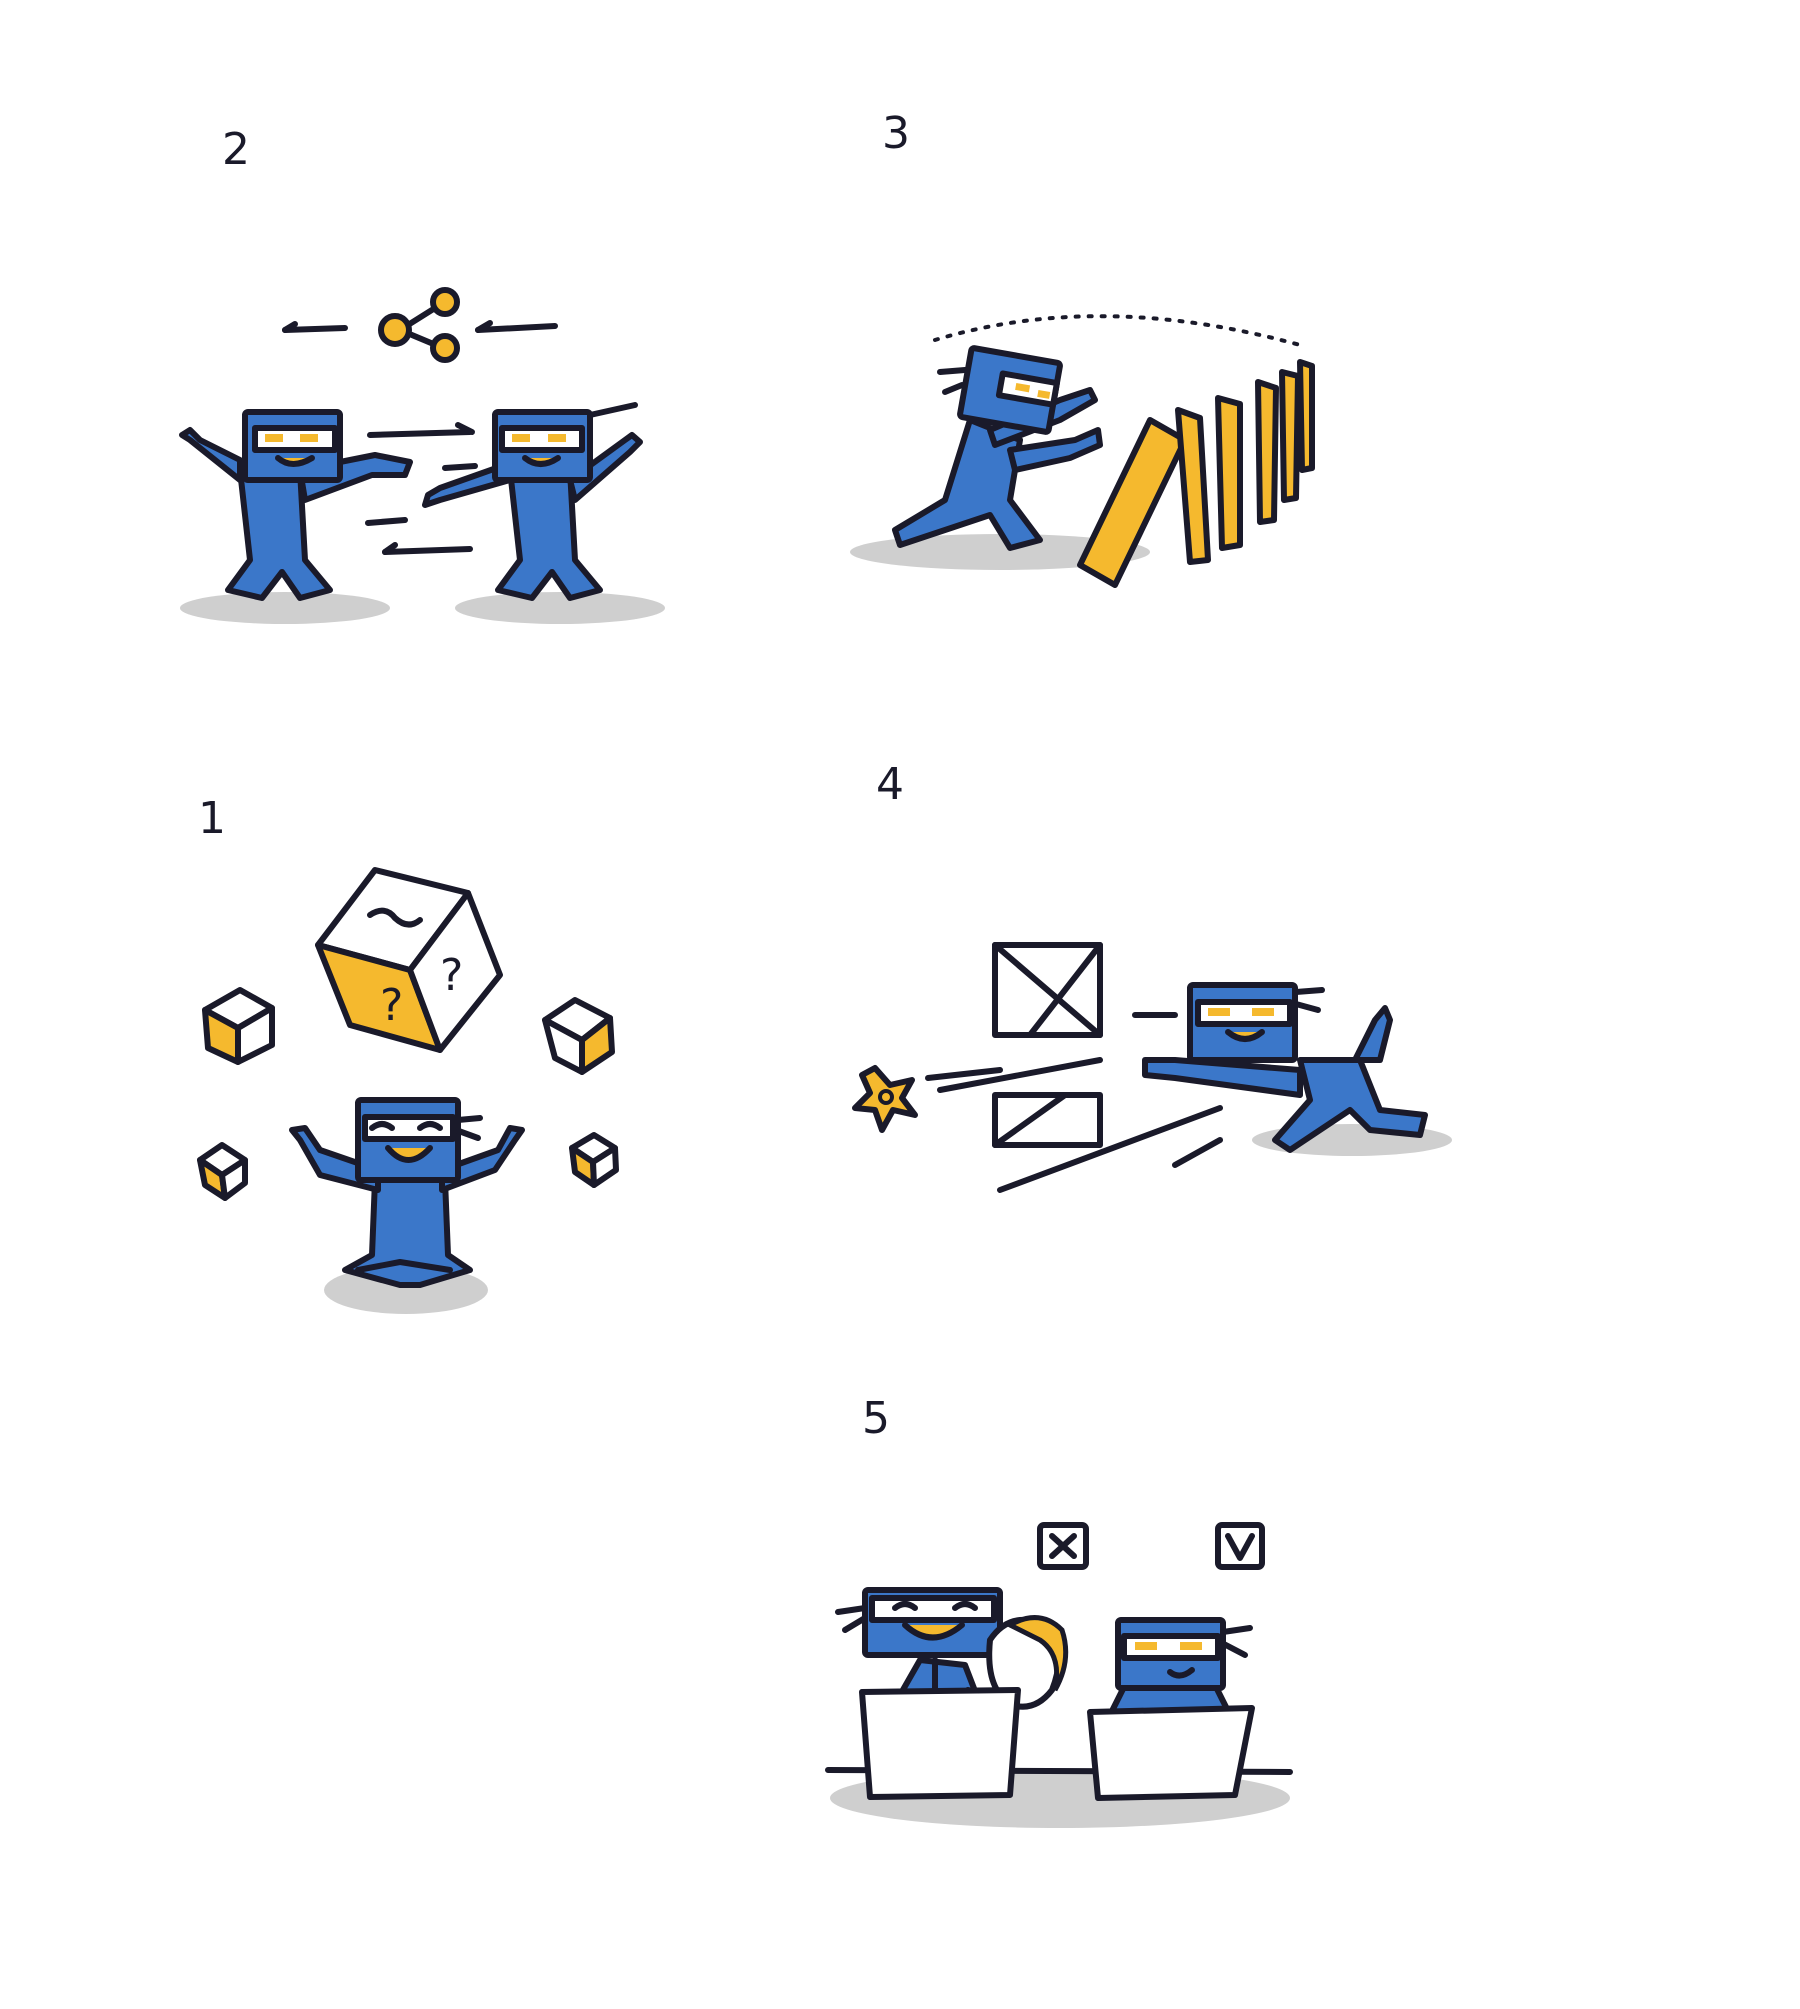 This screenshot has height=2009, width=1800. What do you see at coordinates (408, 1090) in the screenshot?
I see `panel-1-scene: ? ?` at bounding box center [408, 1090].